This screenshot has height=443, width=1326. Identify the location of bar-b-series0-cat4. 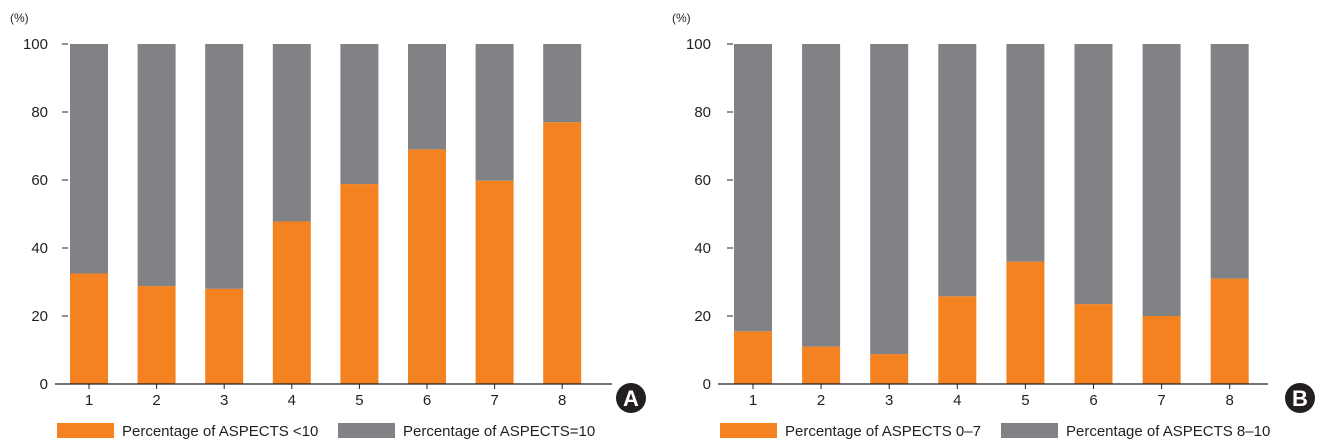
(957, 340).